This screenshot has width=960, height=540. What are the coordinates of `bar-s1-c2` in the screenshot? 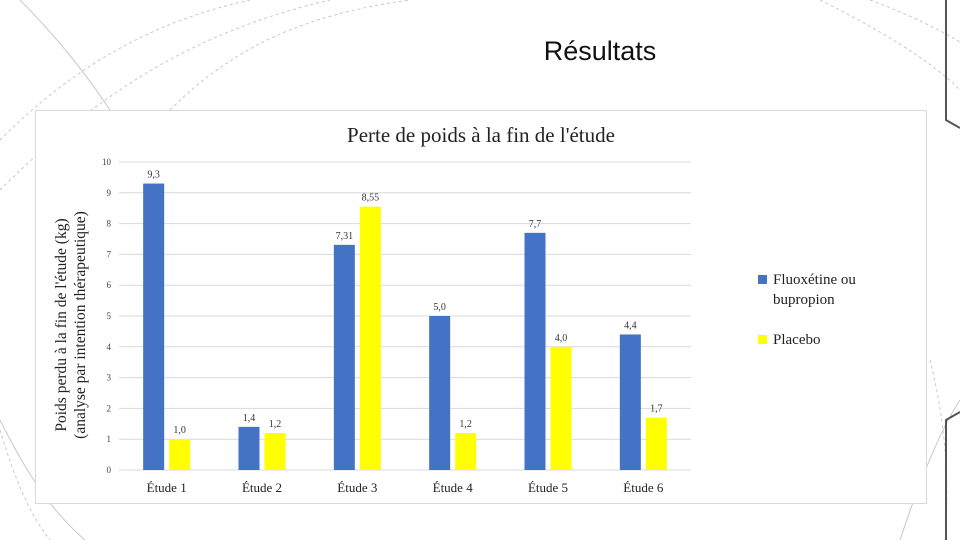 It's located at (249, 448).